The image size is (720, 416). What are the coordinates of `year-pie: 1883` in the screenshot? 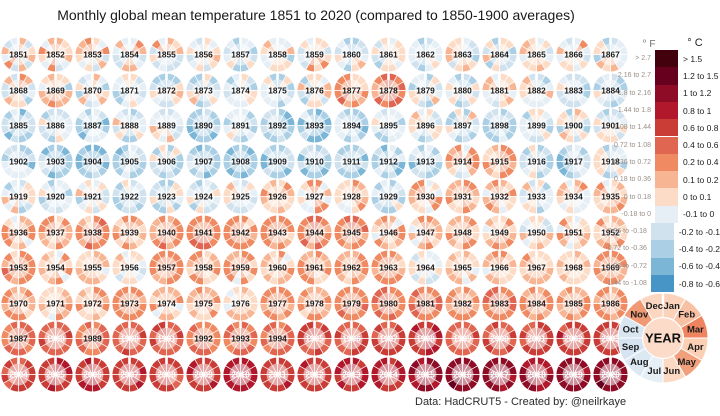 It's located at (573, 90).